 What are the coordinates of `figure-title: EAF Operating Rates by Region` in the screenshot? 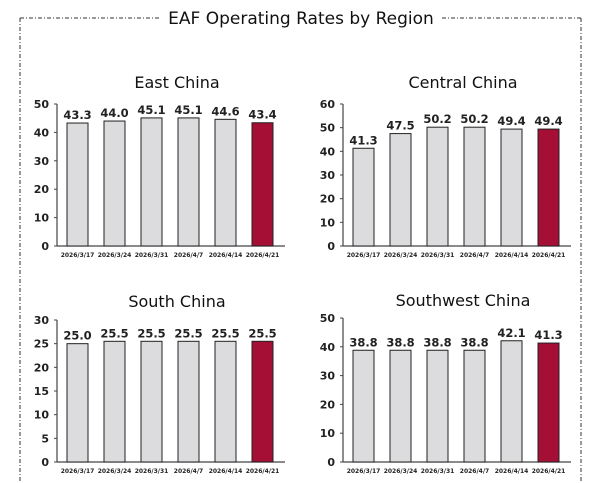 It's located at (301, 19).